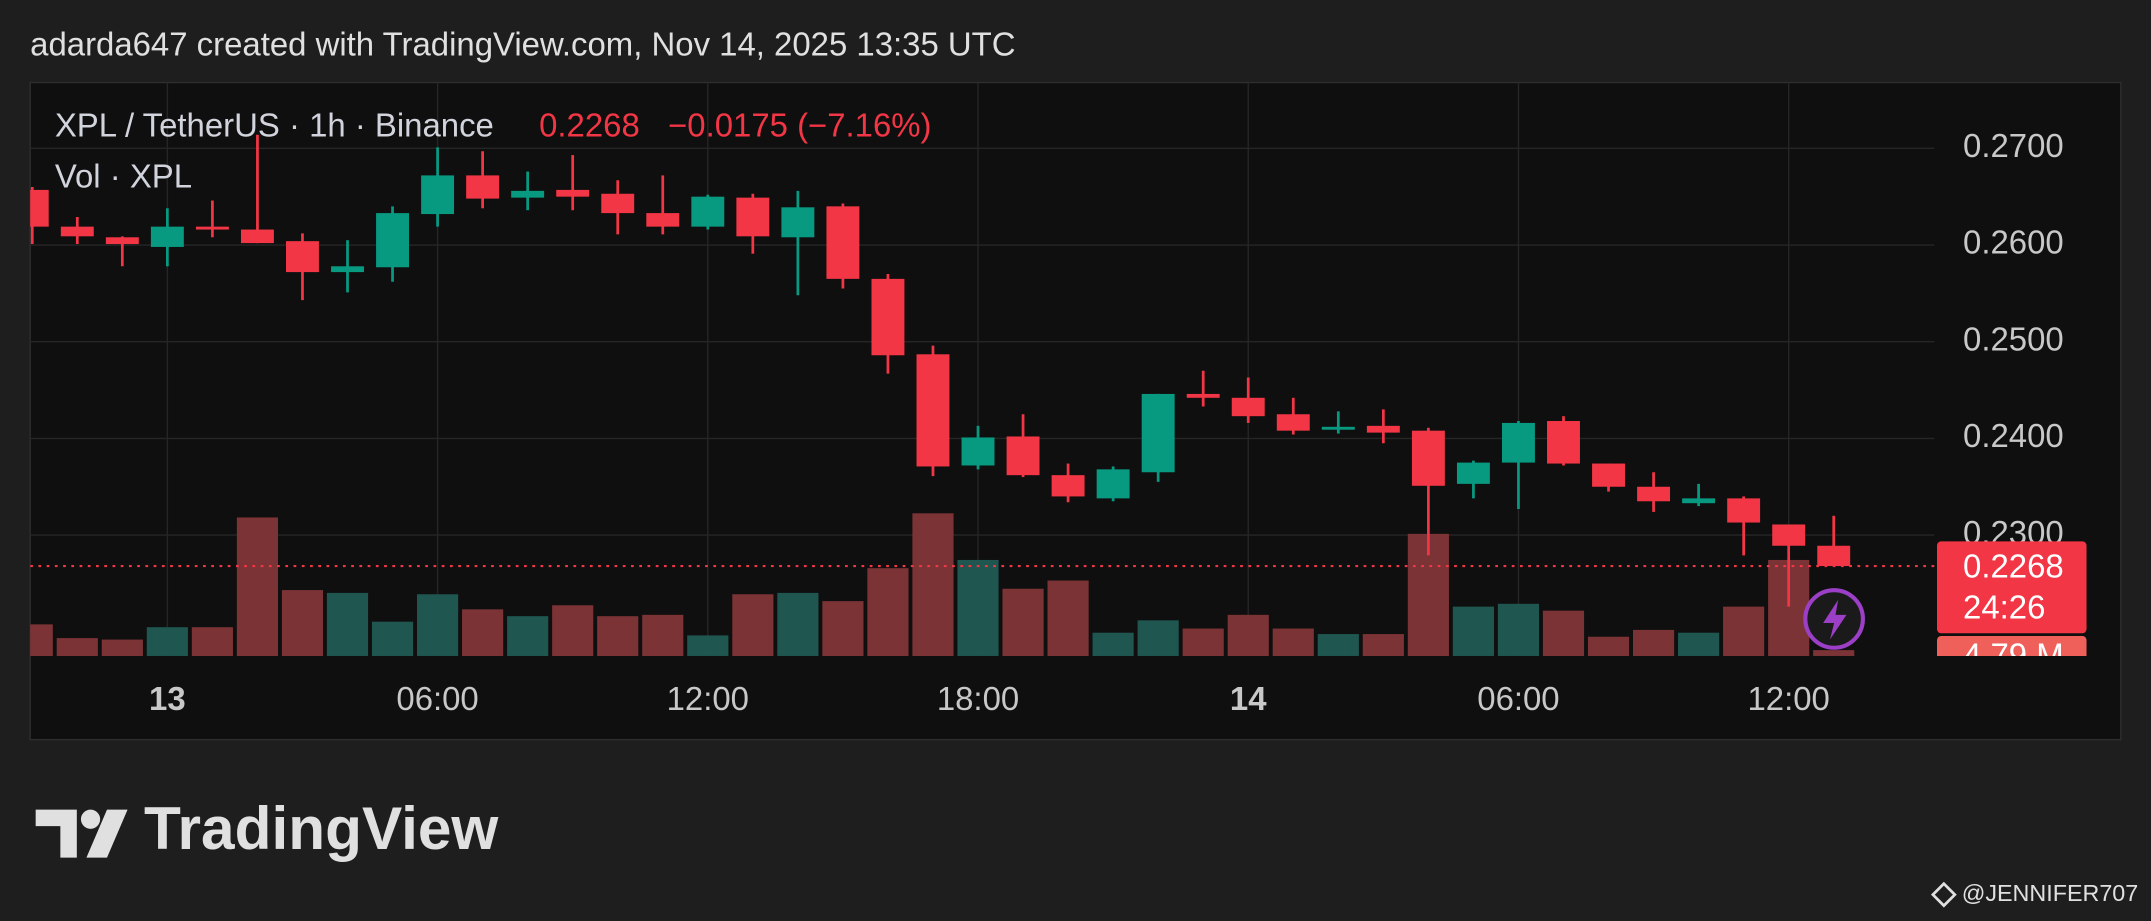 This screenshot has width=2151, height=921. I want to click on volume-legend: Vol · XPL, so click(123, 175).